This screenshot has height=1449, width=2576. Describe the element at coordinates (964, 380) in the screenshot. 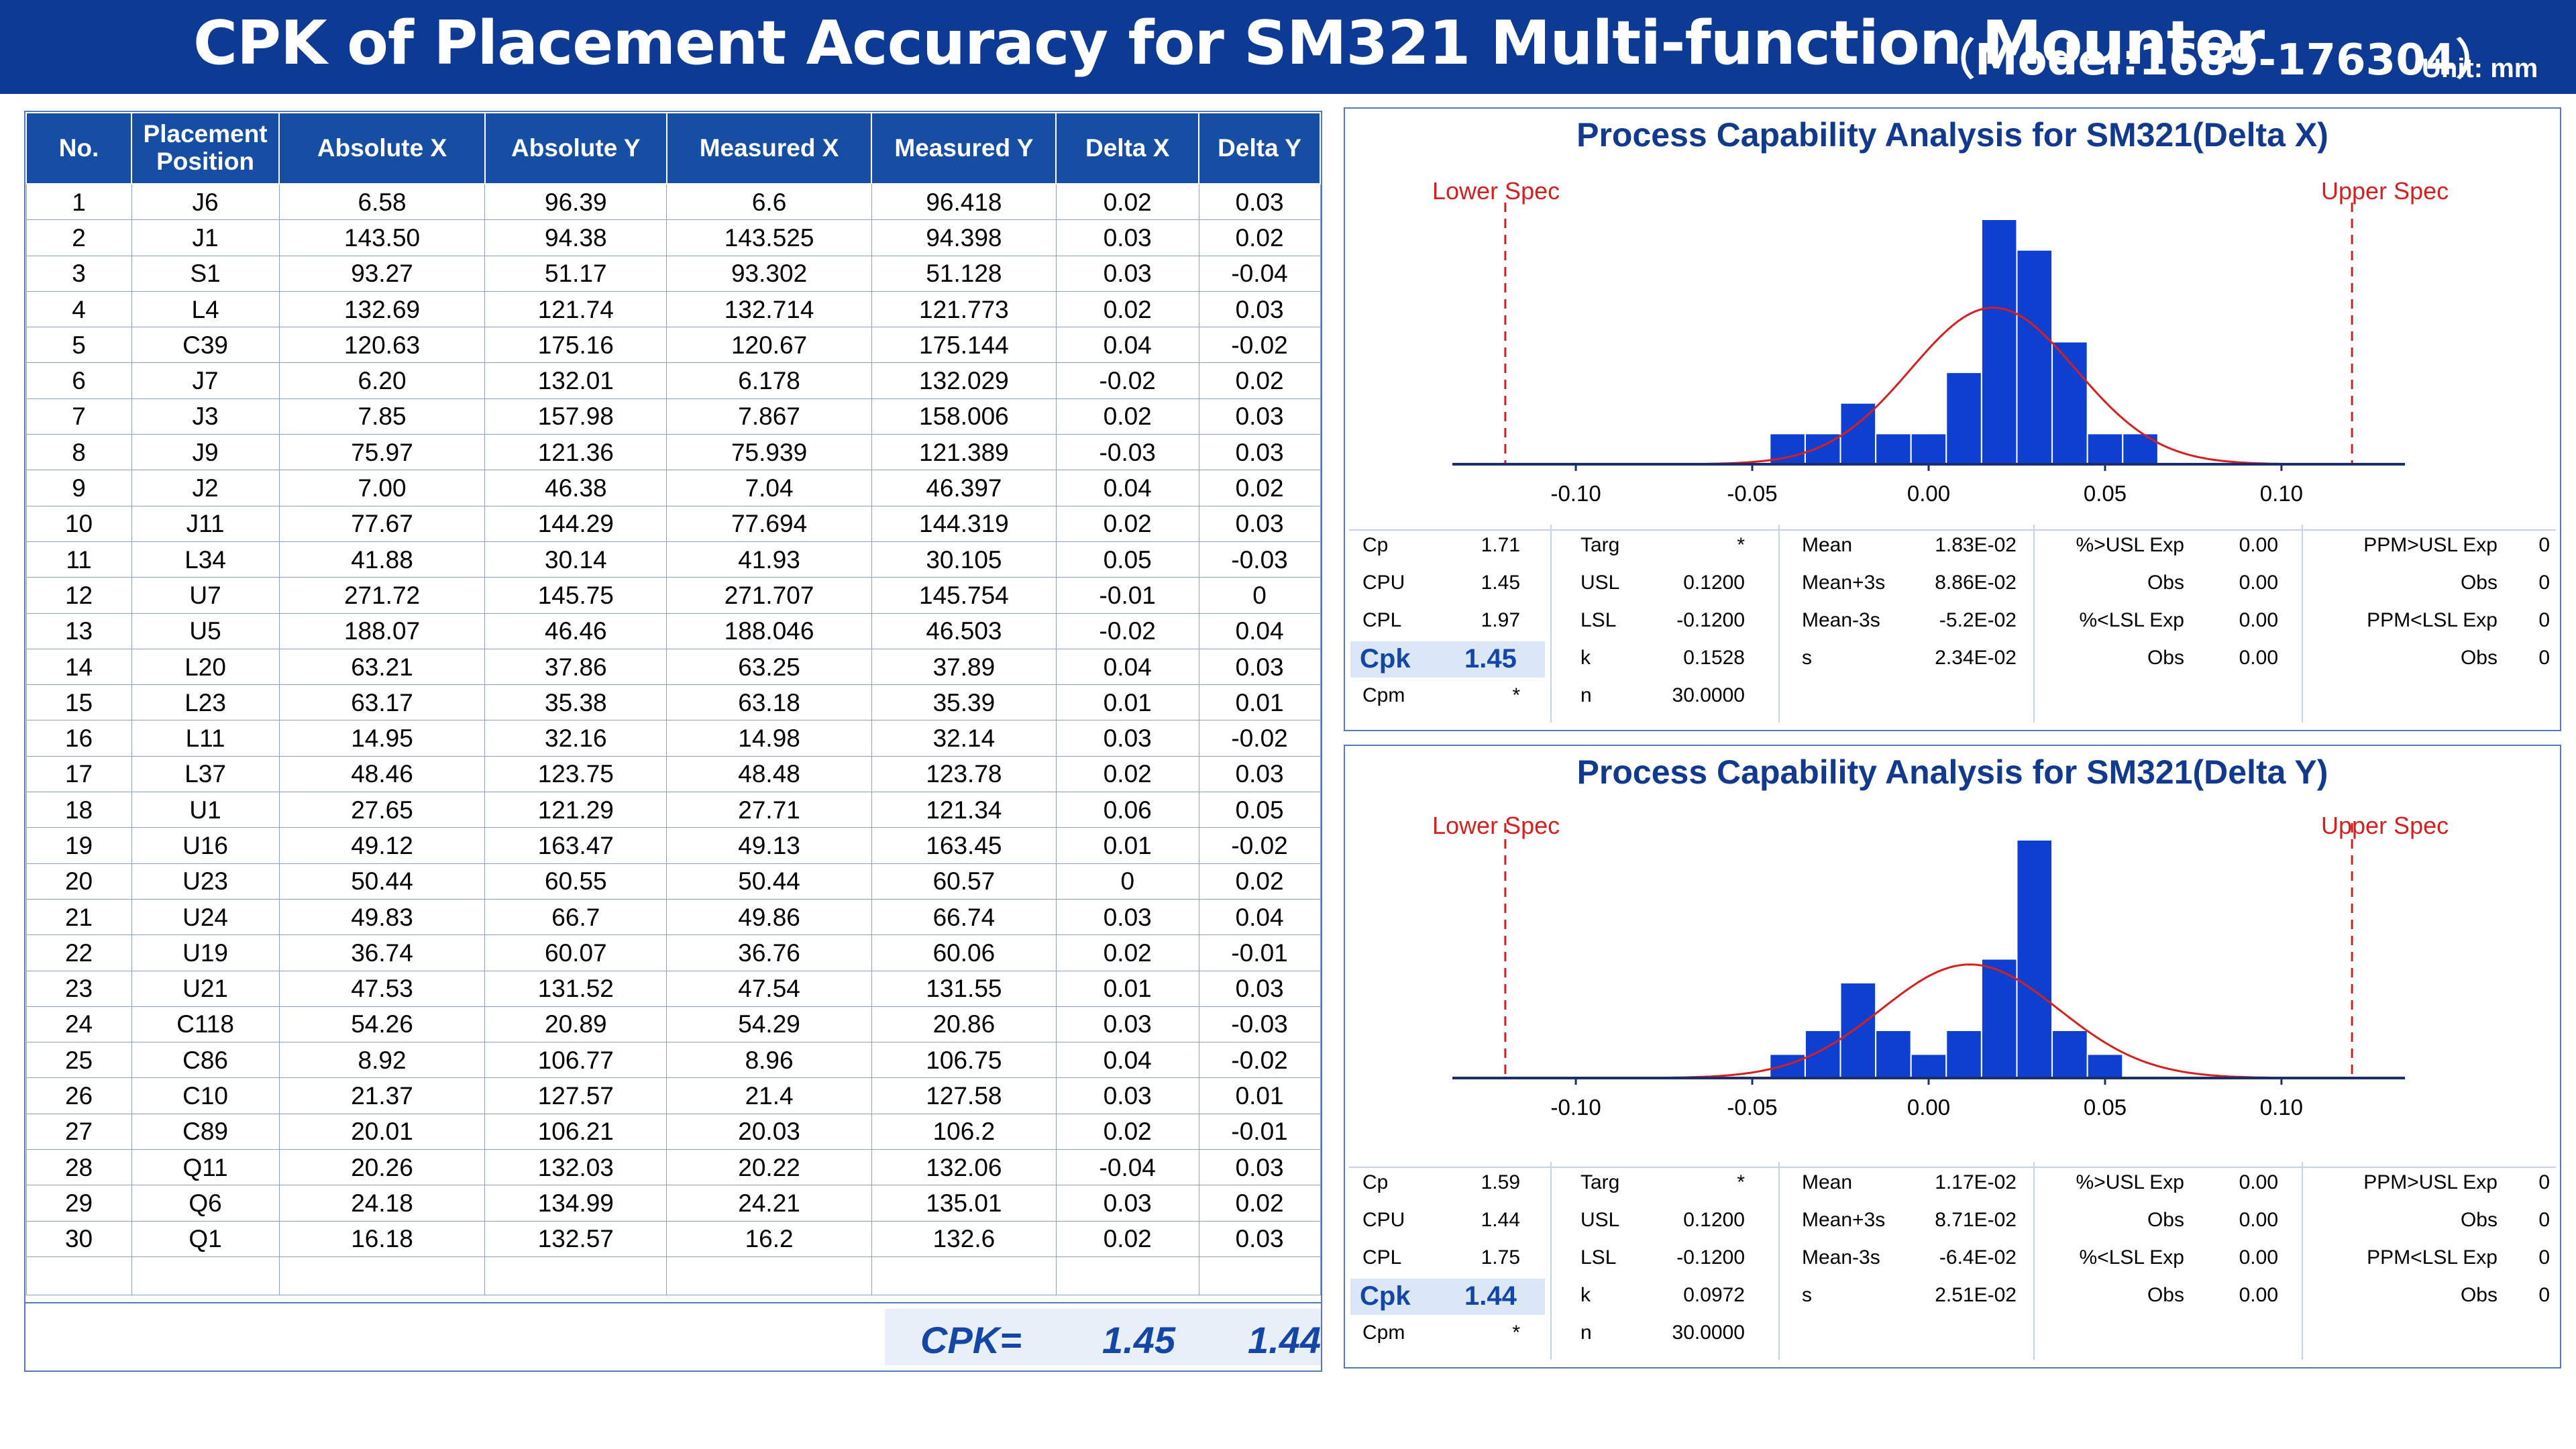

I see `table-cell: 132.029` at that location.